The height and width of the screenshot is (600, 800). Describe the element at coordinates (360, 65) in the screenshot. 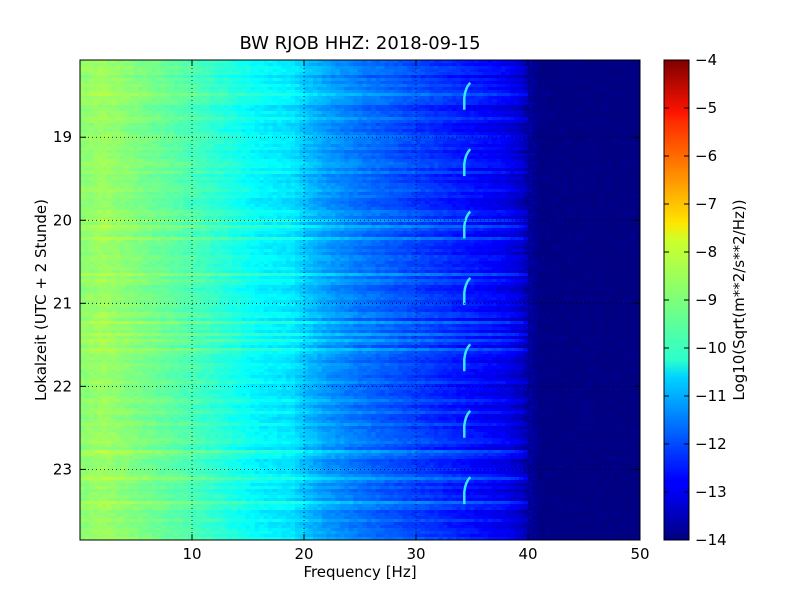

I see `heatmap-row` at that location.